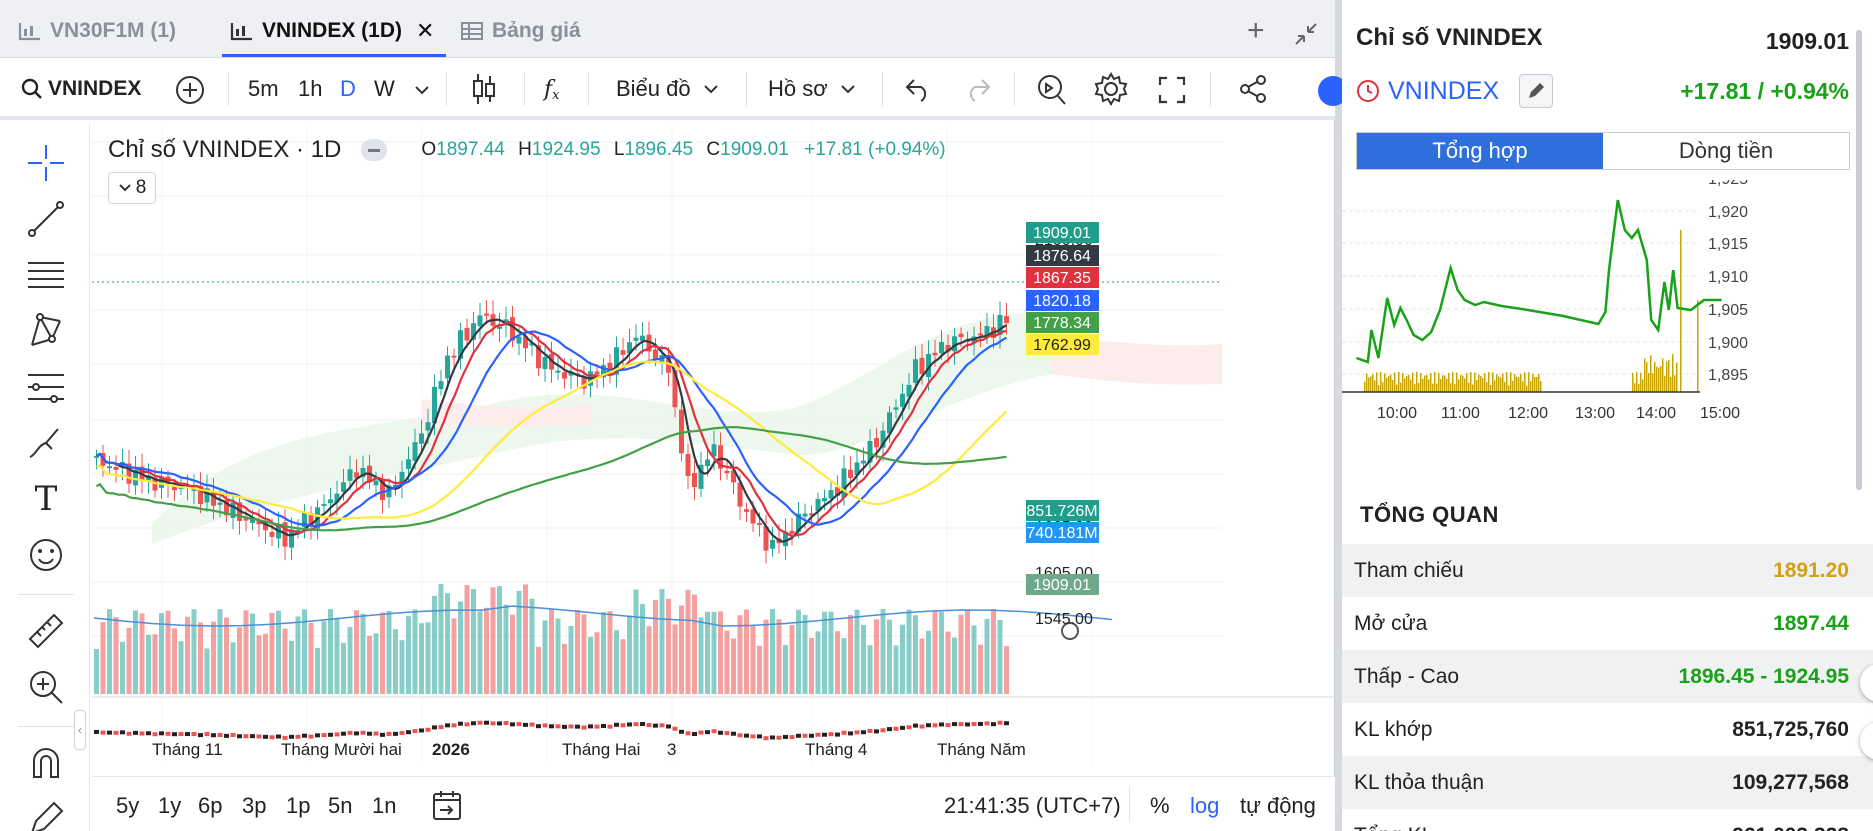 Image resolution: width=1873 pixels, height=831 pixels. What do you see at coordinates (1409, 570) in the screenshot?
I see `overview-row-label: Tham chiếu` at bounding box center [1409, 570].